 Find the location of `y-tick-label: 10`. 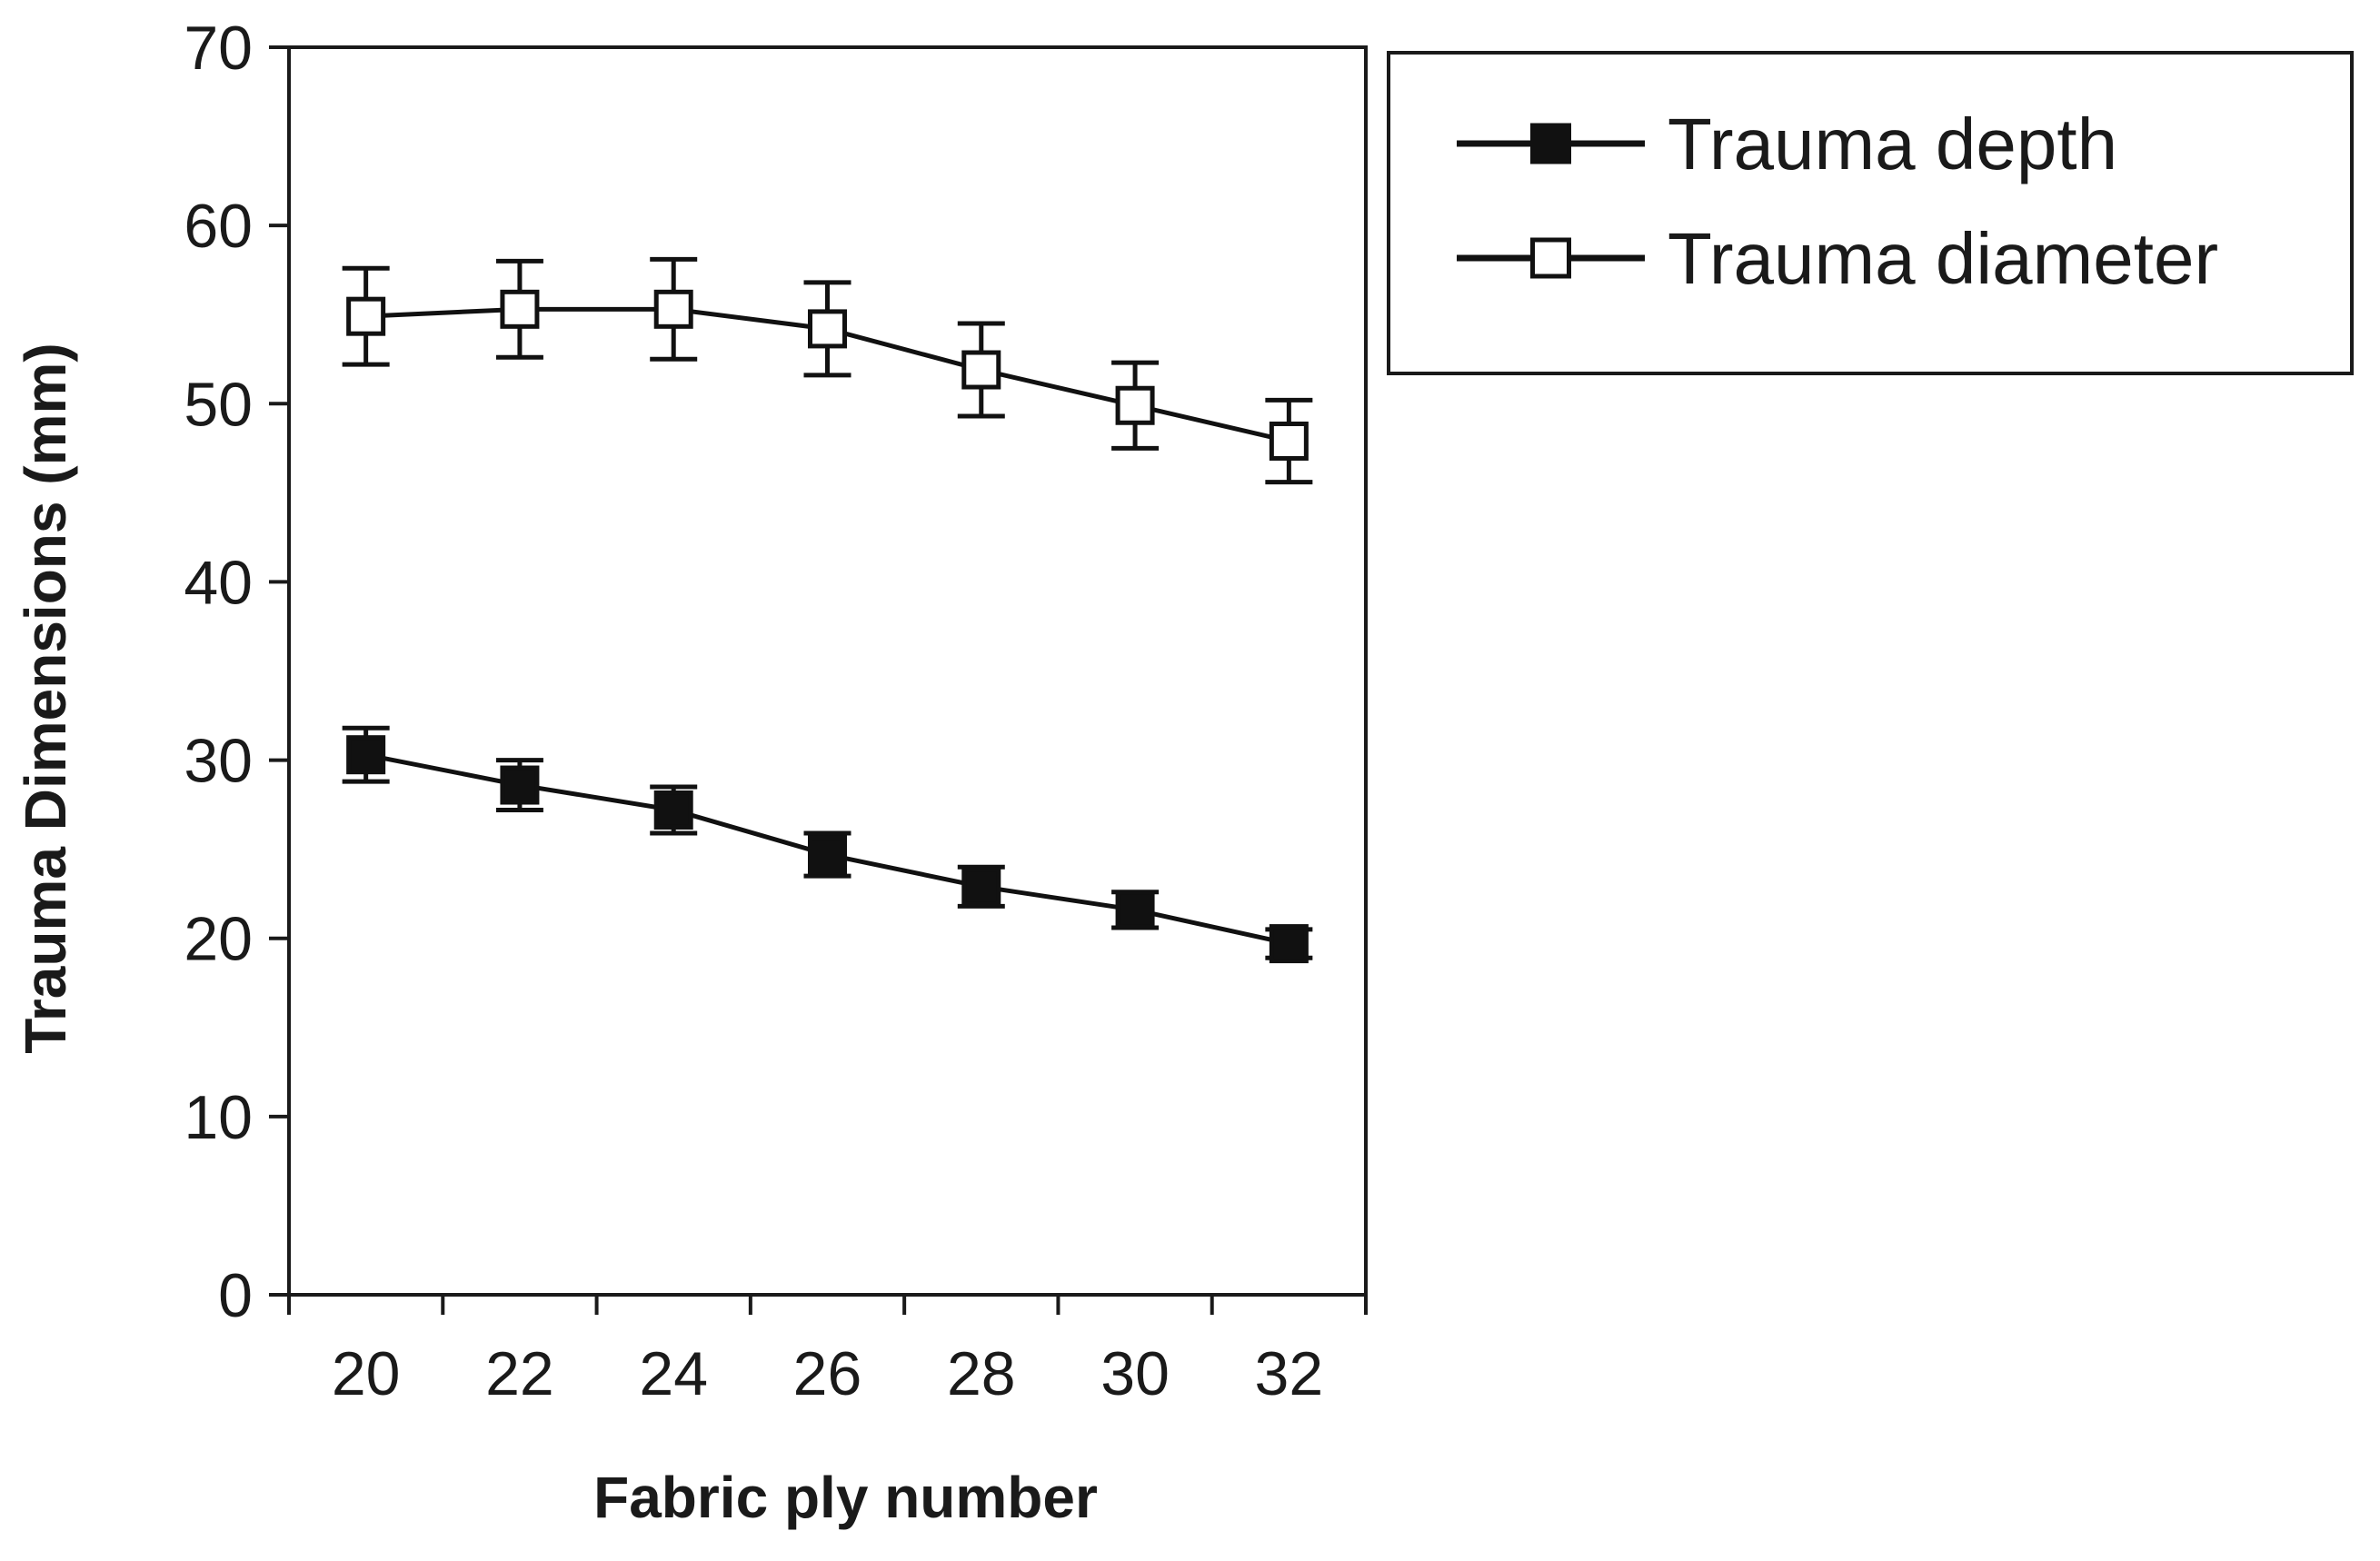

y-tick-label: 10 is located at coordinates (219, 1117).